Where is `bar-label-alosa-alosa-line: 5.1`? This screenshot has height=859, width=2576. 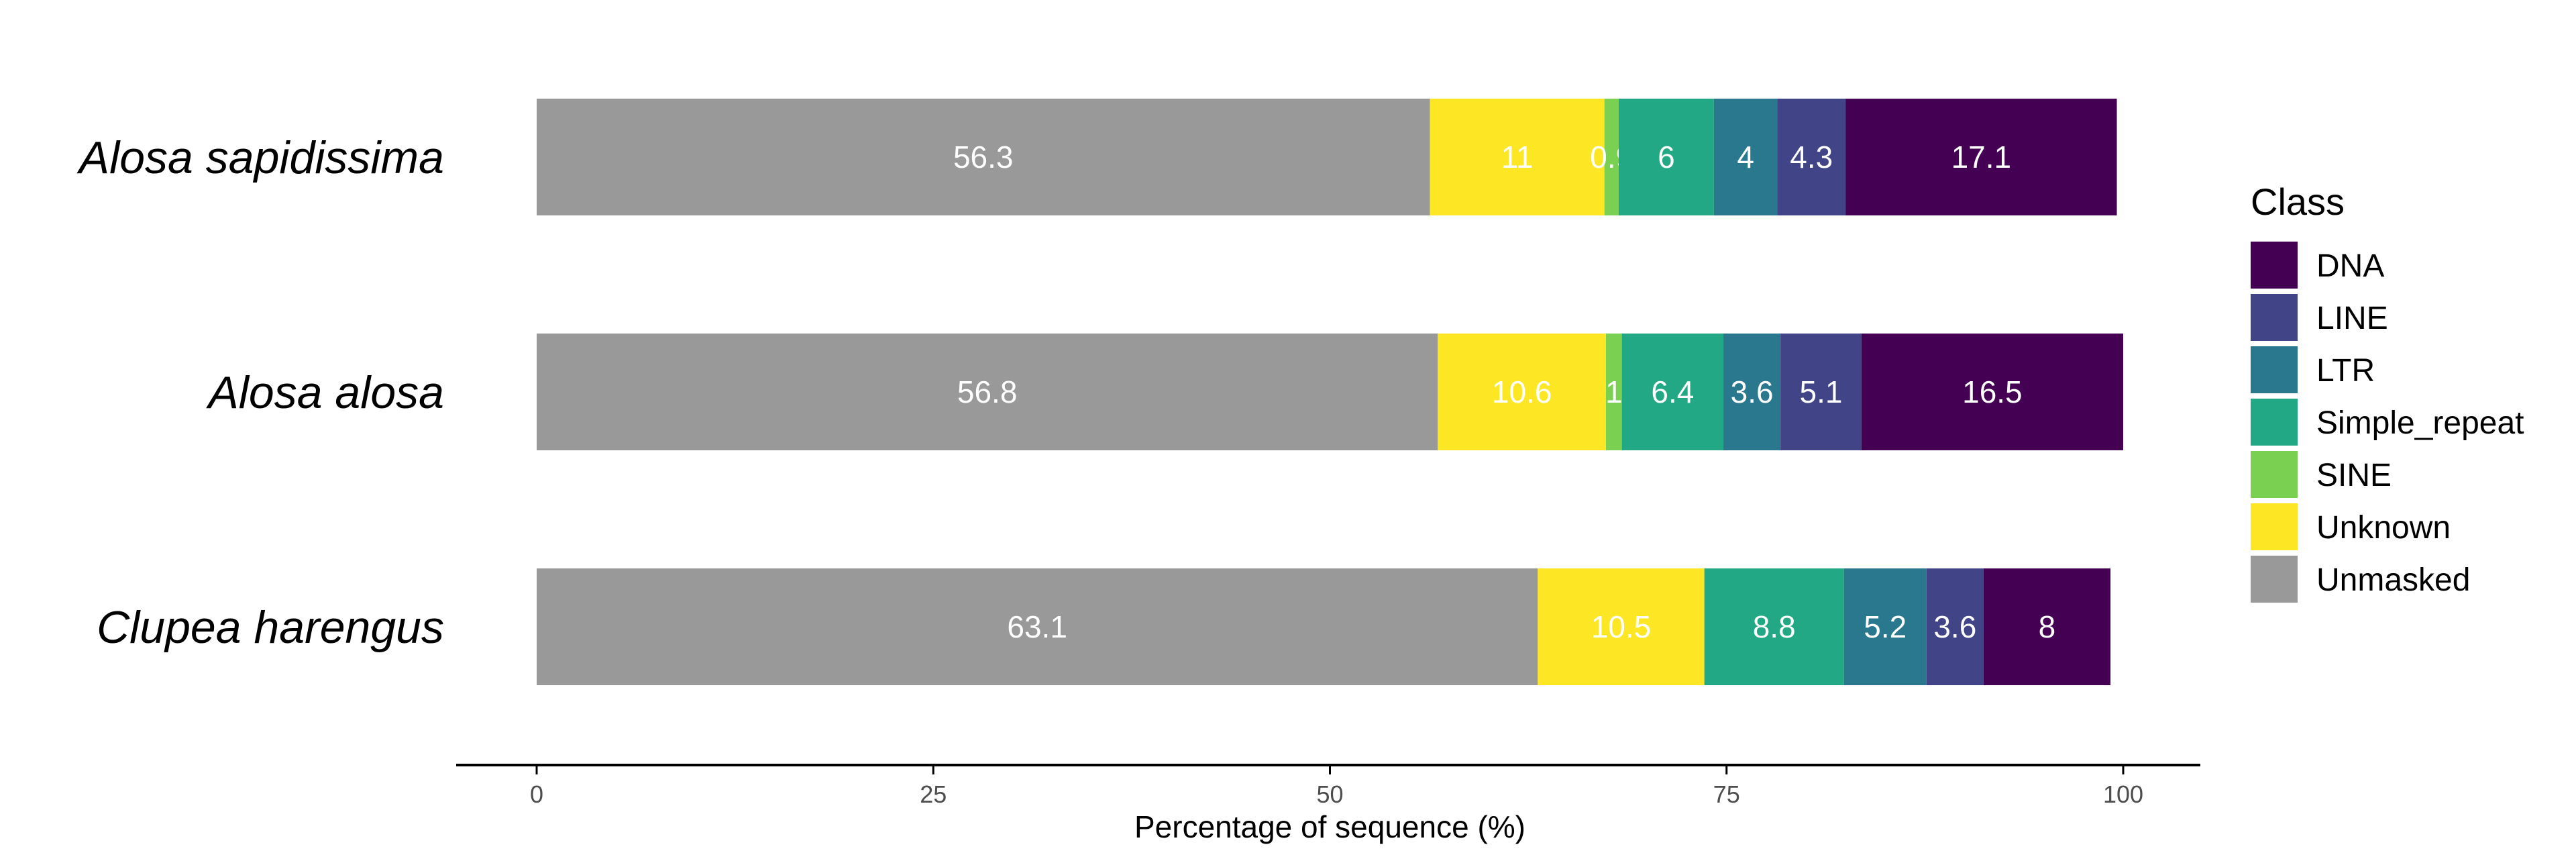
bar-label-alosa-alosa-line: 5.1 is located at coordinates (1820, 392).